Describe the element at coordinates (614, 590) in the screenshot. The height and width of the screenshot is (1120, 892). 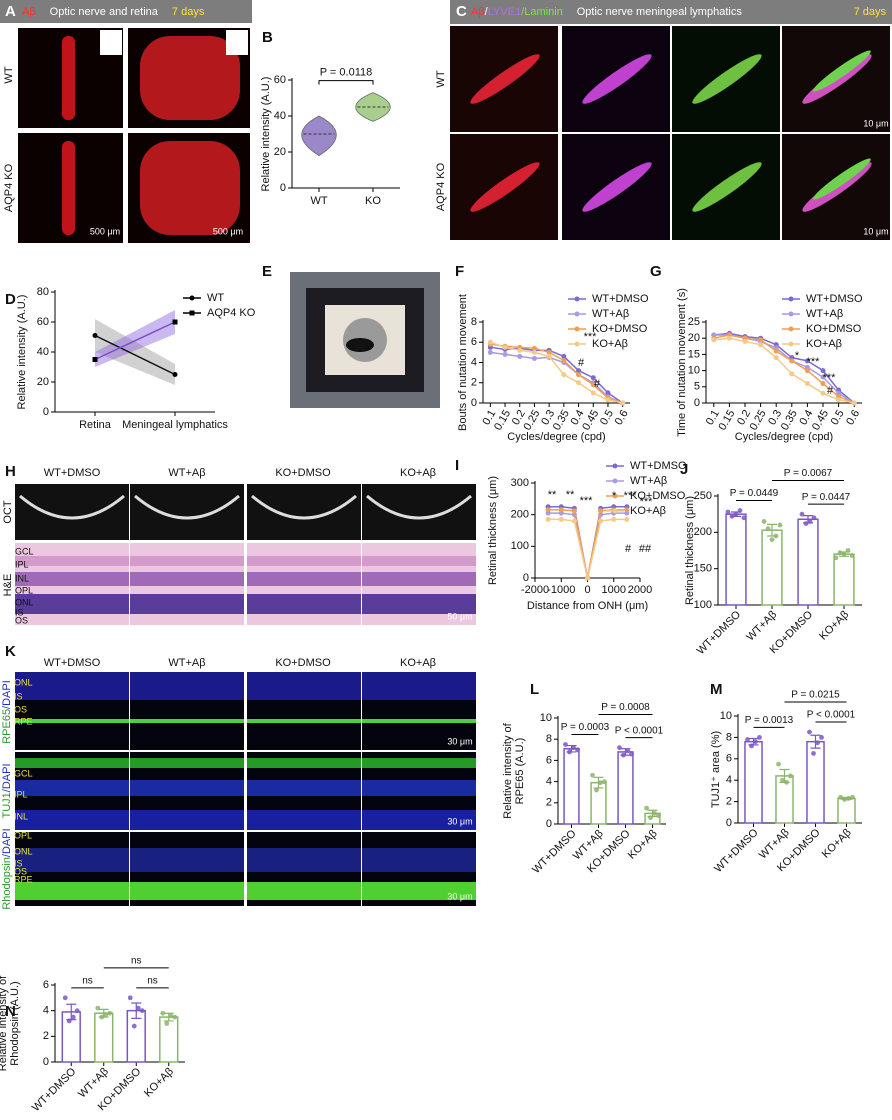
I see `x-tick-label: 1000` at that location.